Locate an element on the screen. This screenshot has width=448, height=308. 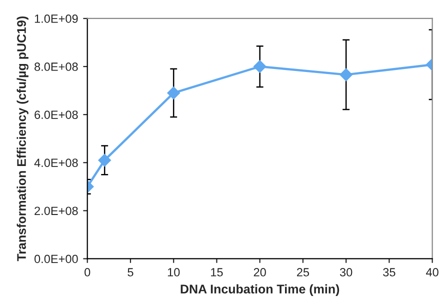
y-tick-label: 6.0E+08 is located at coordinates (56, 114).